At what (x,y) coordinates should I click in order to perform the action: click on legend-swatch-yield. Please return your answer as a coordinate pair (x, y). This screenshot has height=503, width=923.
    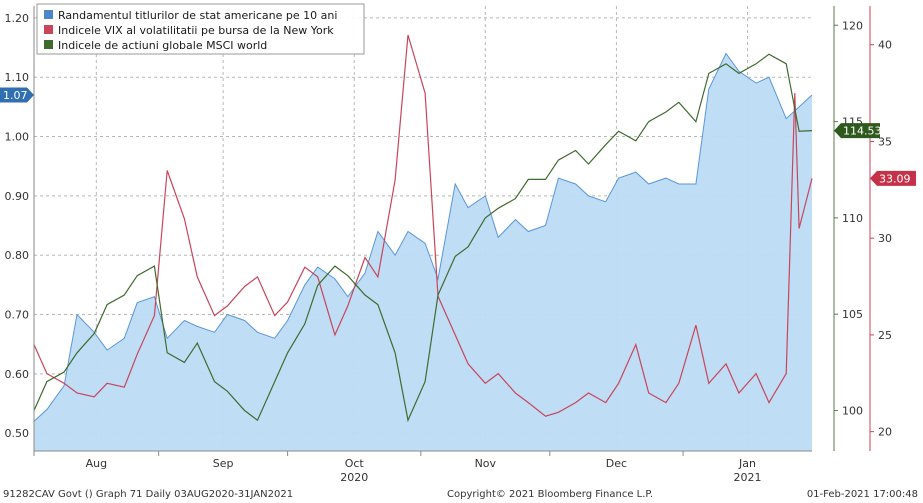
    Looking at the image, I should click on (48, 14).